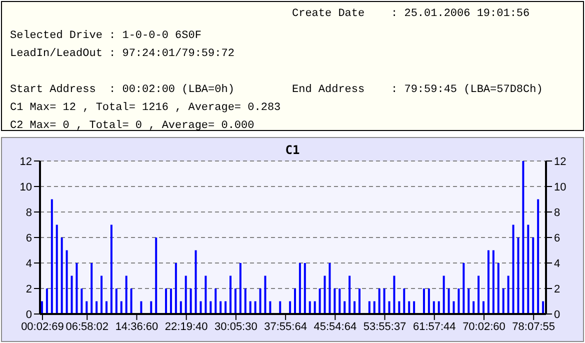 This screenshot has width=585, height=343. I want to click on x-tick-label: 30:05:30, so click(236, 326).